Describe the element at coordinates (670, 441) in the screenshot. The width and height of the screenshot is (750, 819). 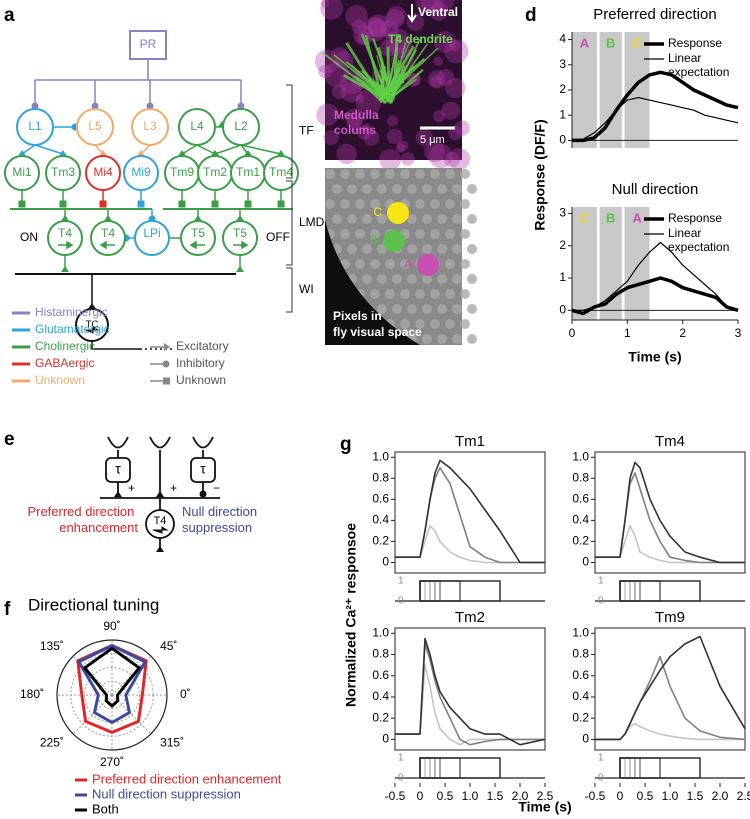
I see `chart-title: Tm4` at that location.